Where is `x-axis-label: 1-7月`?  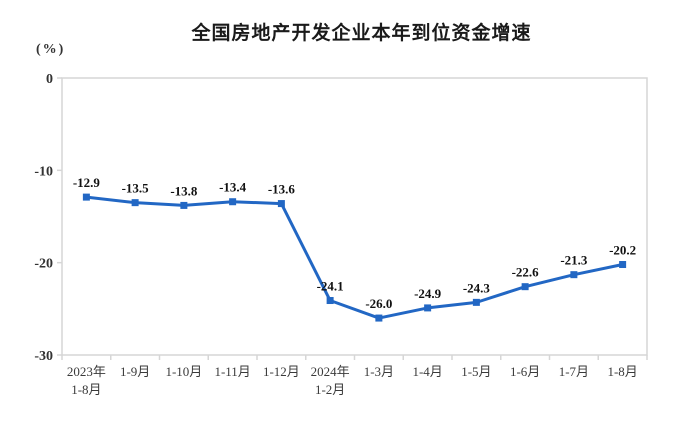
x-axis-label: 1-7月 is located at coordinates (574, 371).